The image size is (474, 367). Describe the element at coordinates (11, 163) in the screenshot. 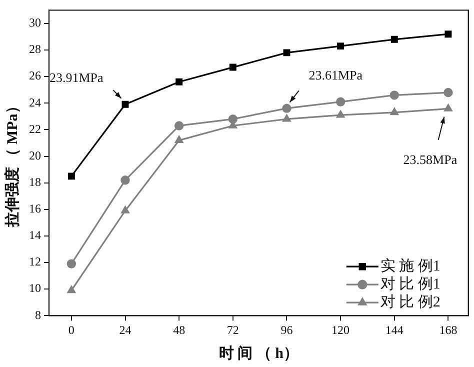

I see `y-axis-title: 拉伸强度 （ MPa）` at that location.